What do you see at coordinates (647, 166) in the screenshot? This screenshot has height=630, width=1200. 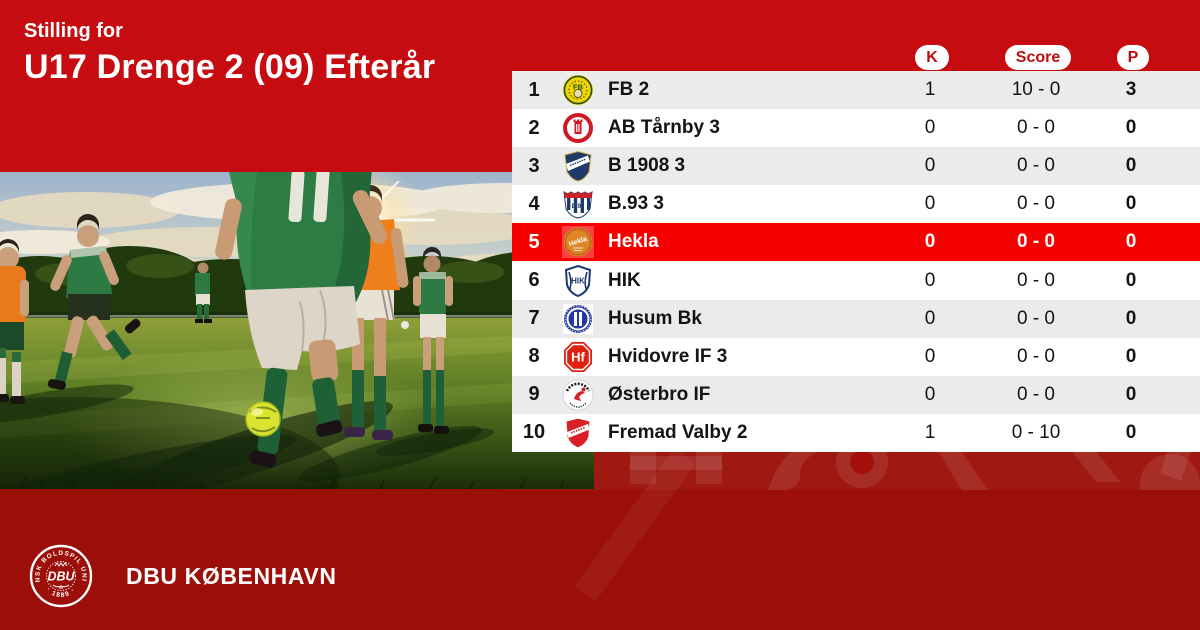 I see `club-name: B 1908 3` at bounding box center [647, 166].